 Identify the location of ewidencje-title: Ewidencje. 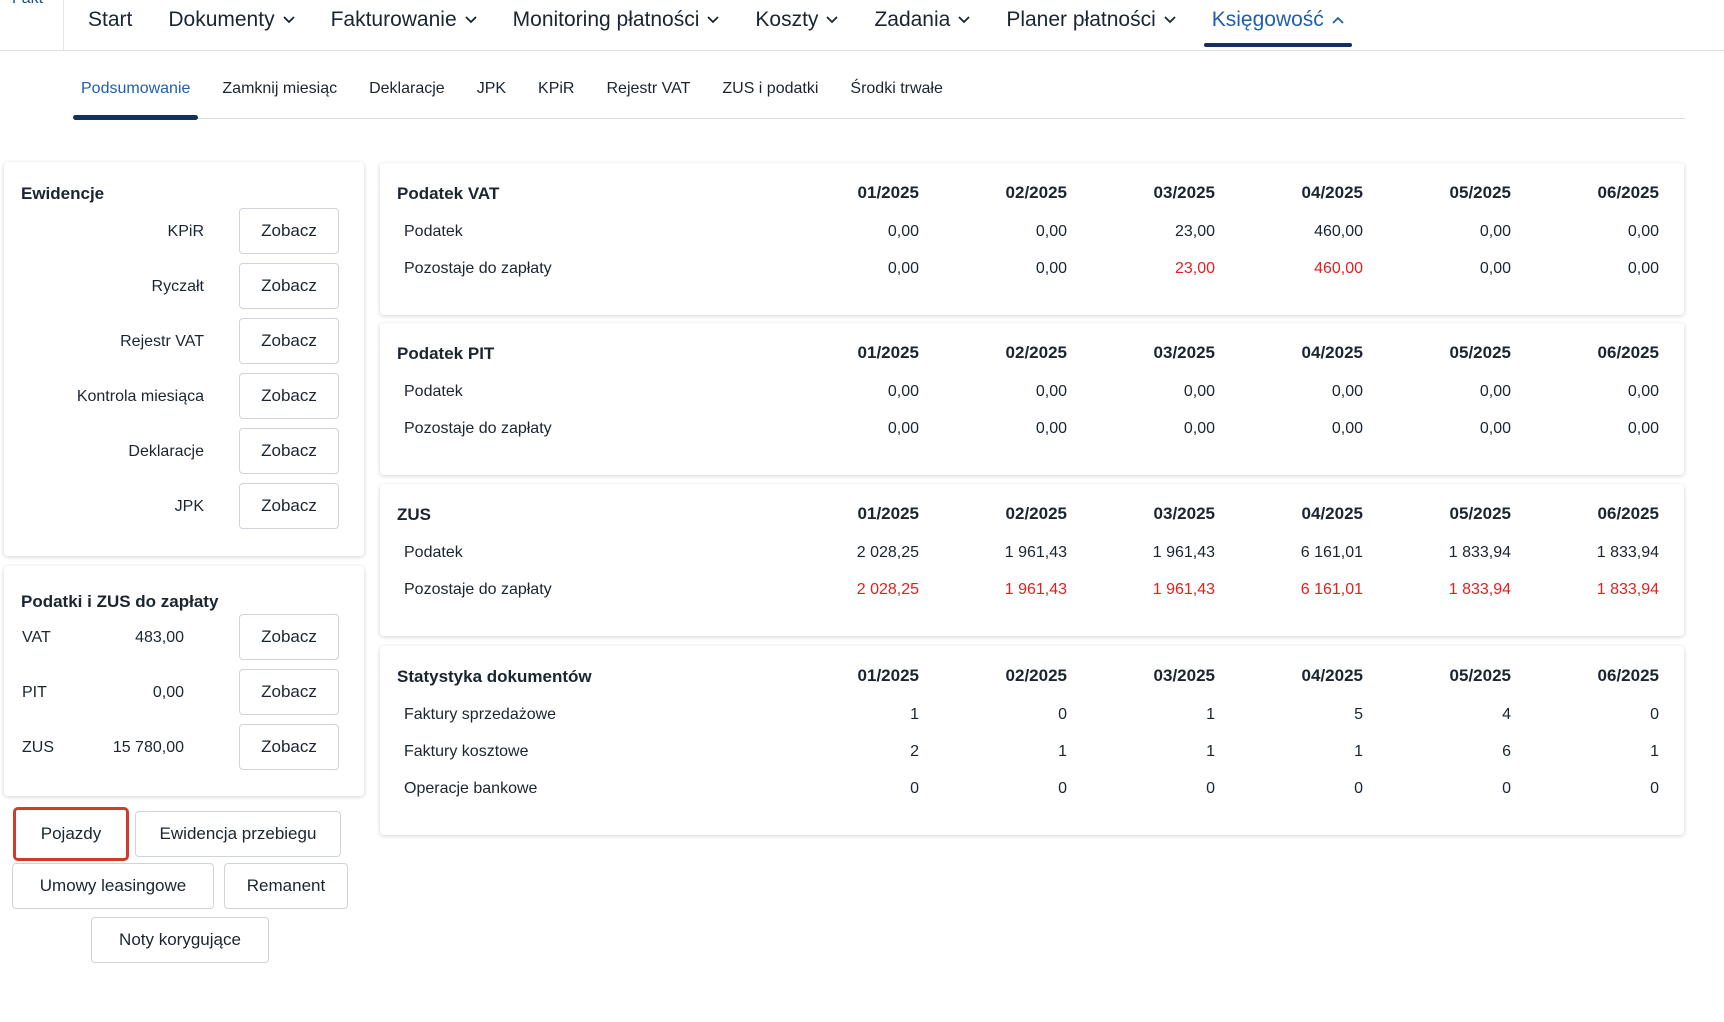
(63, 193).